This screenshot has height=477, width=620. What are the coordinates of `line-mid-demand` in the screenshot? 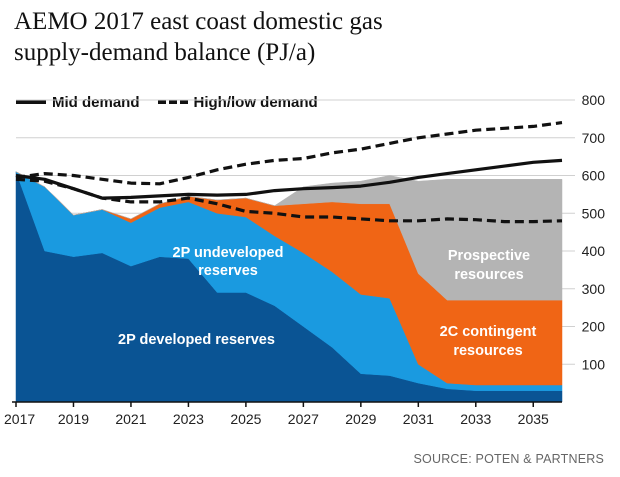 It's located at (289, 179).